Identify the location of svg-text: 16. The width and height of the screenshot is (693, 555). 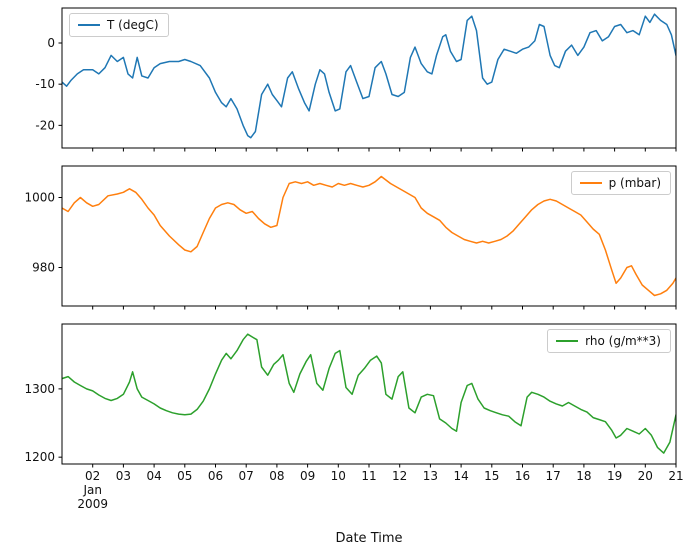
(522, 476).